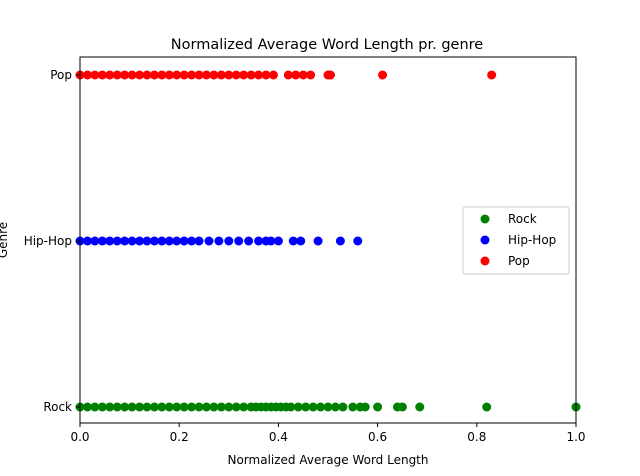  What do you see at coordinates (179, 437) in the screenshot?
I see `x-tick-label: 0.2` at bounding box center [179, 437].